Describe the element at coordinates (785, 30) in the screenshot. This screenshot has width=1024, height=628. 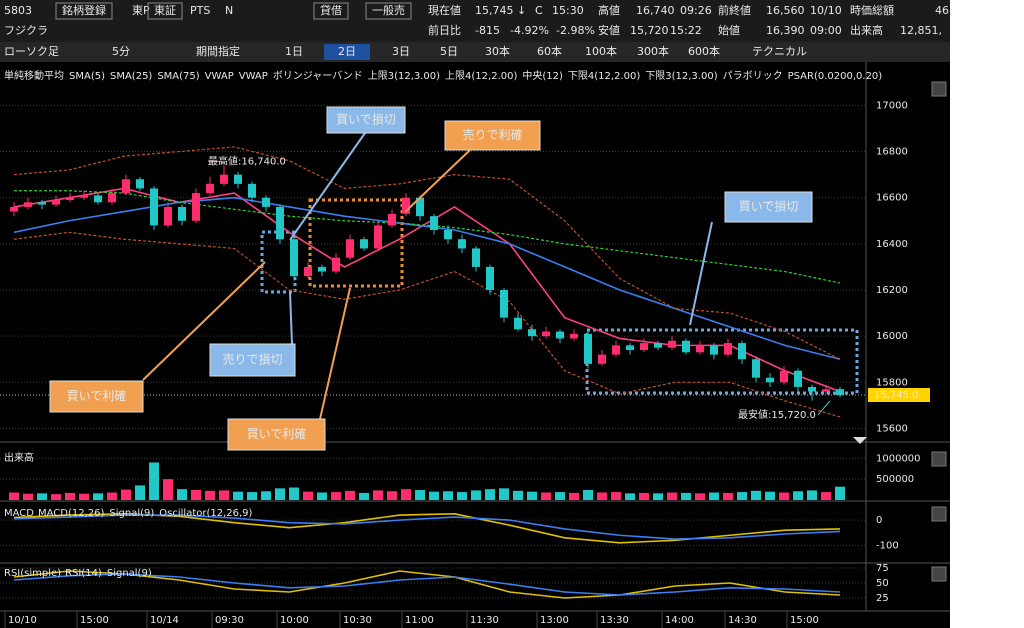
I see `header-field: 16,390` at that location.